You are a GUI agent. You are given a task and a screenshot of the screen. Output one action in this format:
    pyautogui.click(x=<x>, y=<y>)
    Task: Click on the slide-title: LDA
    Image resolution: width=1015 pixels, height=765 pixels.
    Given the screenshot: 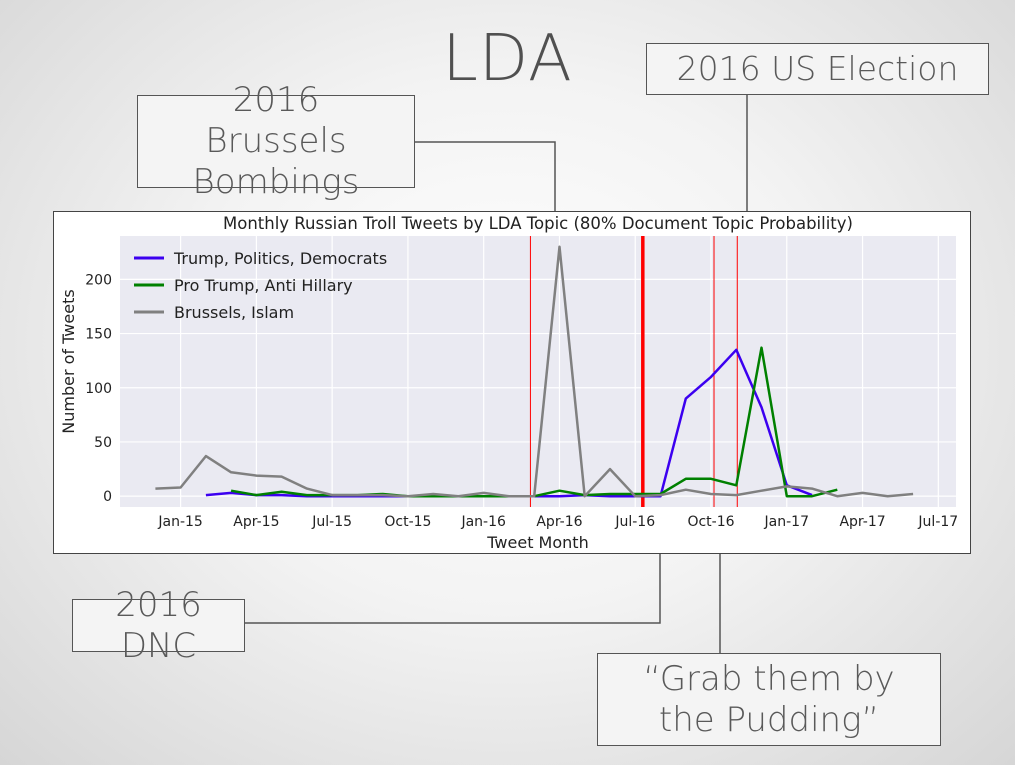 What is the action you would take?
    pyautogui.click(x=507, y=59)
    